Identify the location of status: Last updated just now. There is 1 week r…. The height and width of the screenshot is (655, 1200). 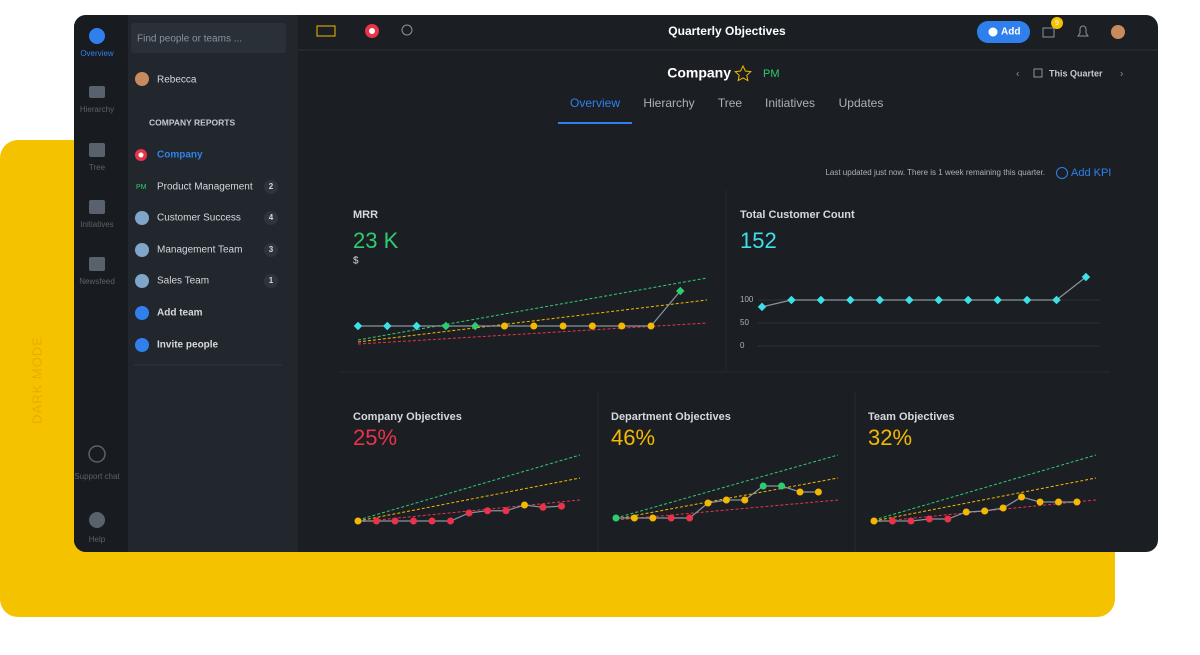
(935, 172).